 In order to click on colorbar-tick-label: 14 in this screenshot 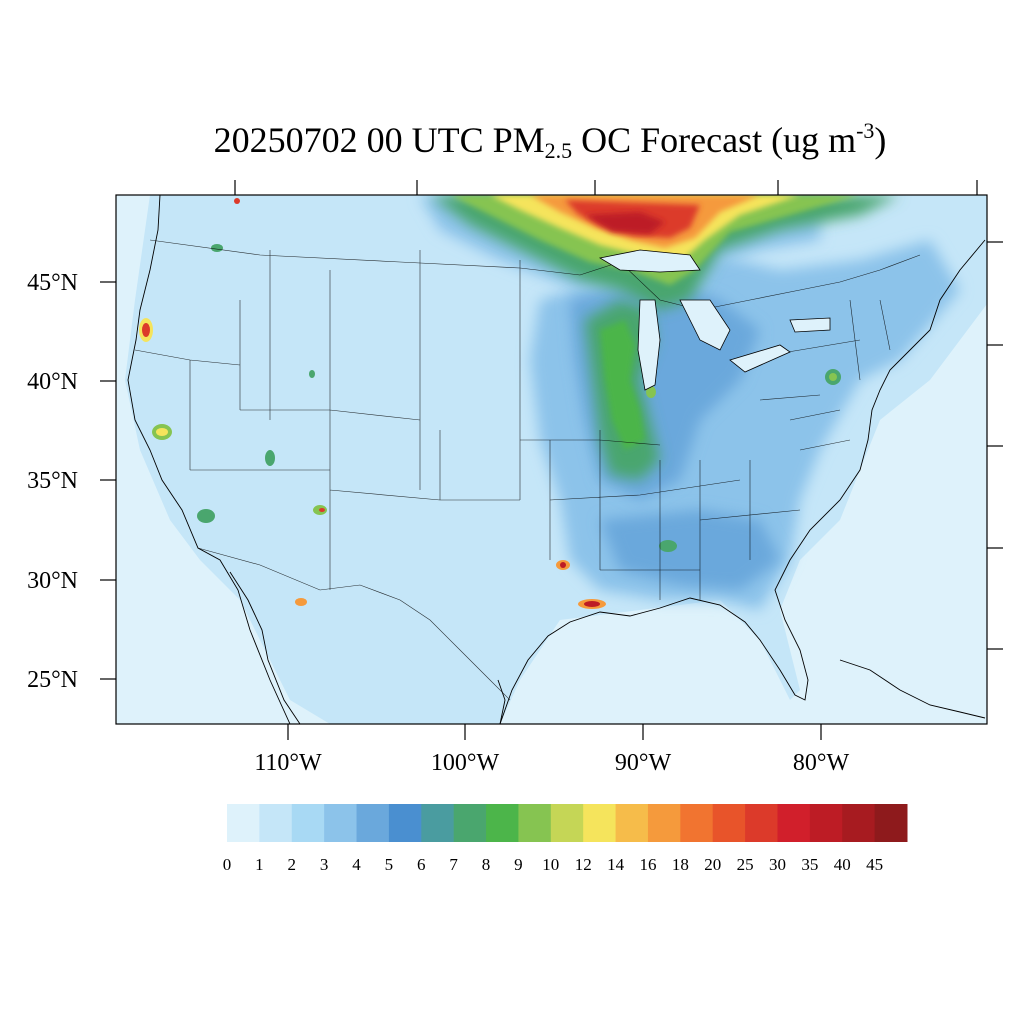, I will do `click(616, 864)`.